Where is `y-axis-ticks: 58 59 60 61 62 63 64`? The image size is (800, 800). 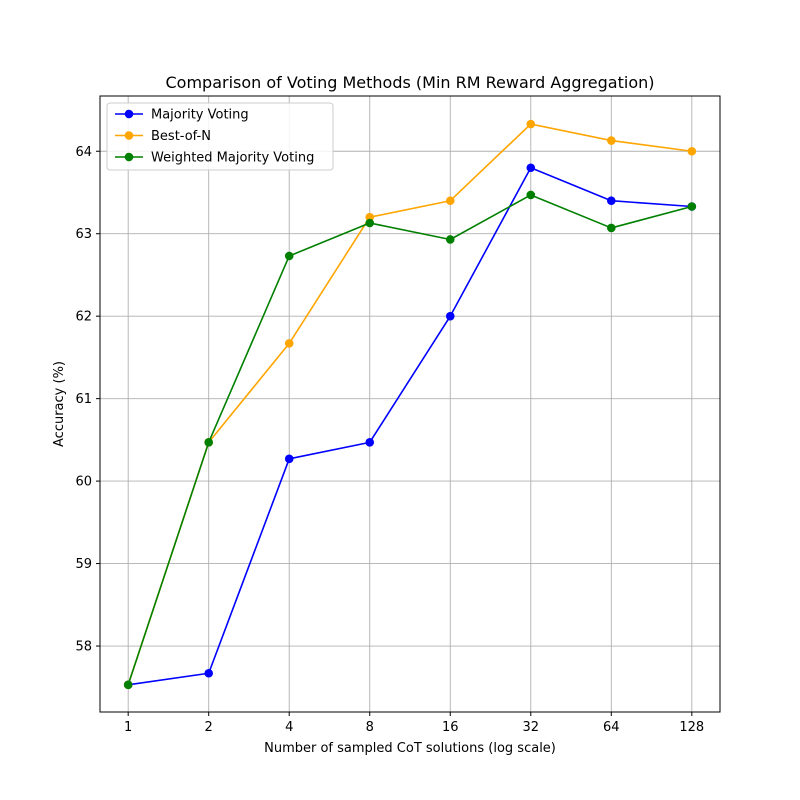 y-axis-ticks: 58 59 60 61 62 63 64 is located at coordinates (87, 400).